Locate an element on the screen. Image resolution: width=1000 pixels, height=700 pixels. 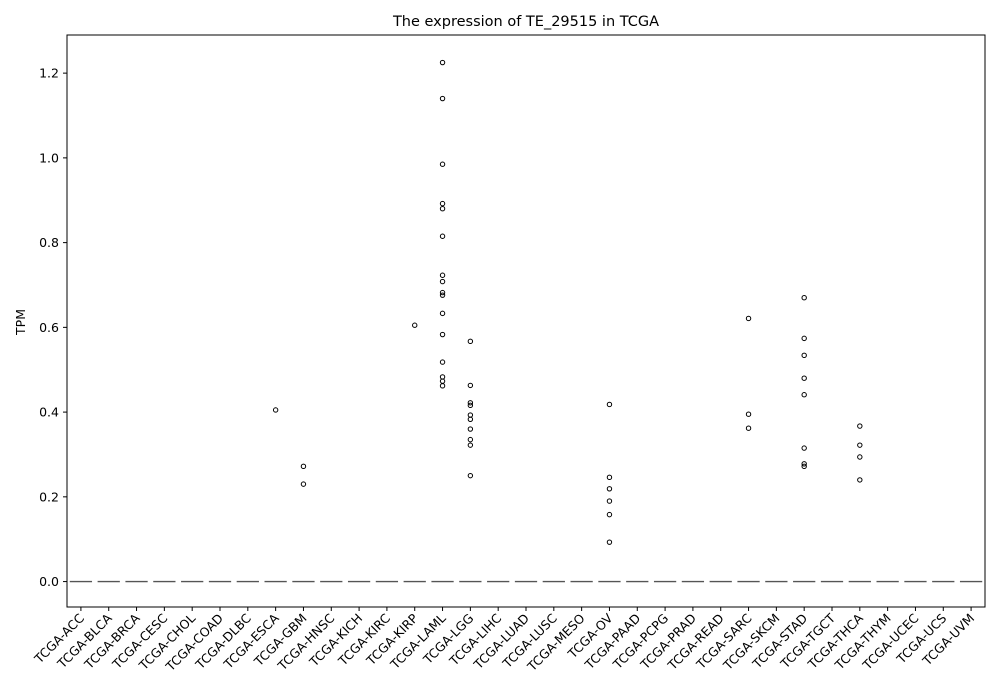
y-tick-label: 1.0 is located at coordinates (49, 157).